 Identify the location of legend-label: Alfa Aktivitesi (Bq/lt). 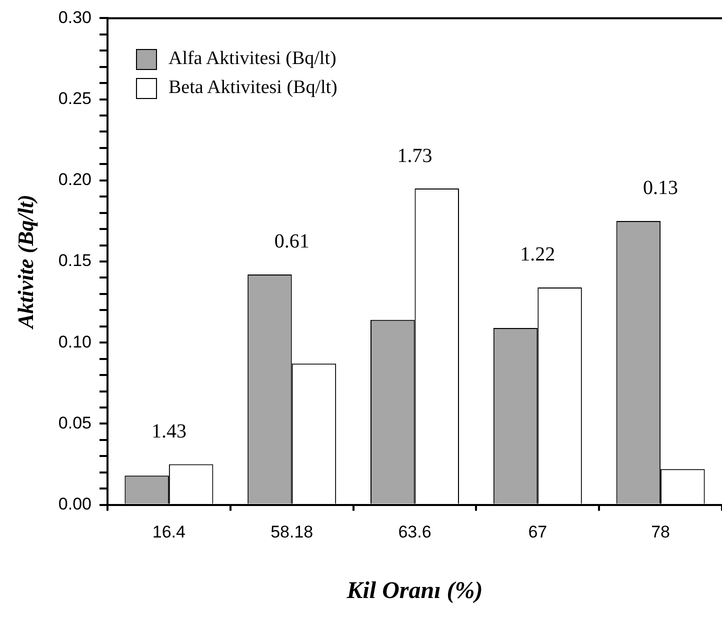
(252, 59).